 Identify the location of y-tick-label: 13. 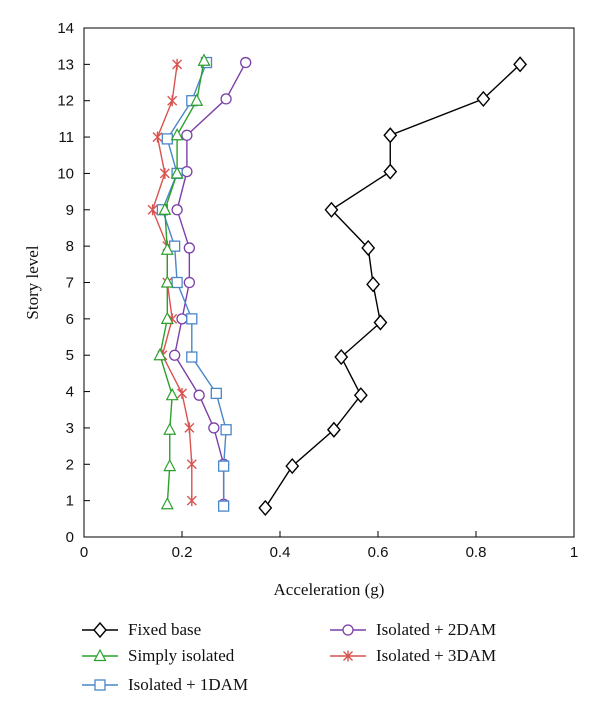
(65, 64).